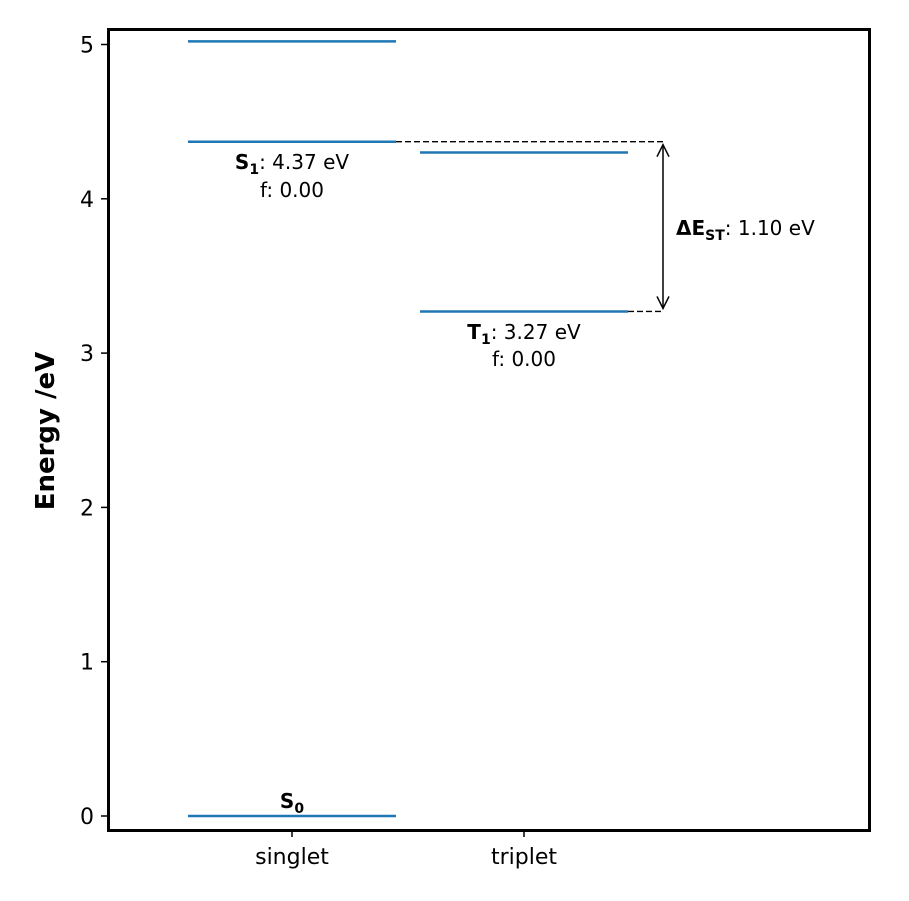 This screenshot has width=909, height=901. Describe the element at coordinates (663, 303) in the screenshot. I see `gap-arrow-head-bottom` at that location.